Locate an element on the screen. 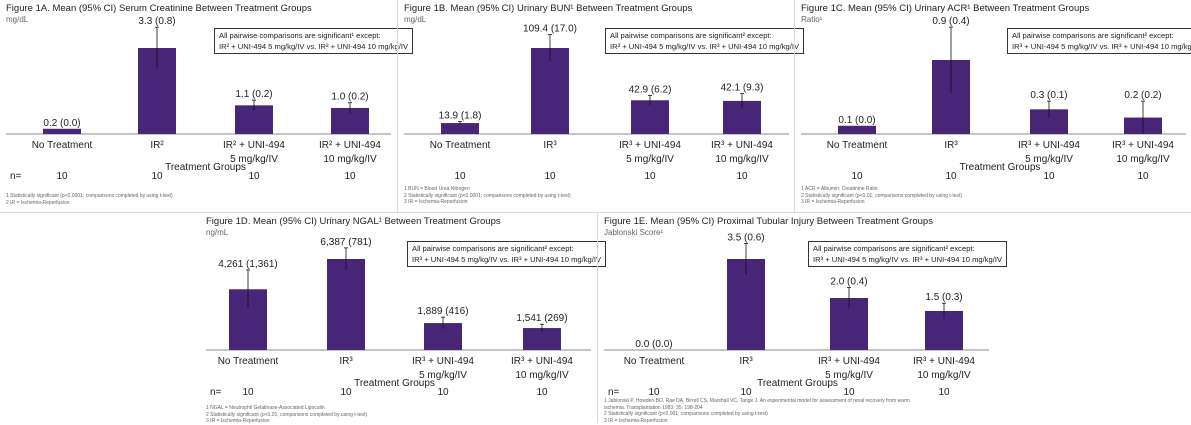 The height and width of the screenshot is (425, 1191). value-label-2: 109.4 (17.0) is located at coordinates (550, 29).